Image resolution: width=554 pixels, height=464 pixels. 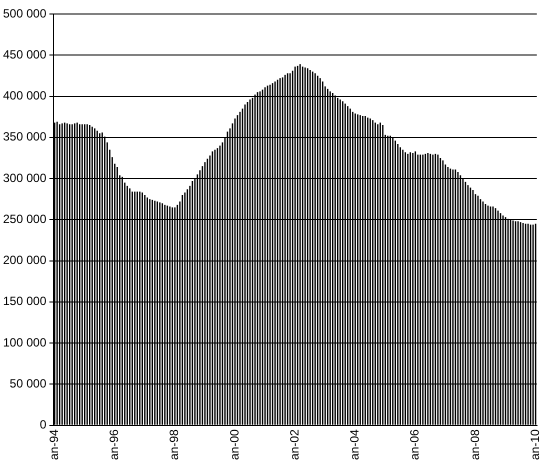 I want to click on x-tick-label: an-98, so click(x=174, y=444).